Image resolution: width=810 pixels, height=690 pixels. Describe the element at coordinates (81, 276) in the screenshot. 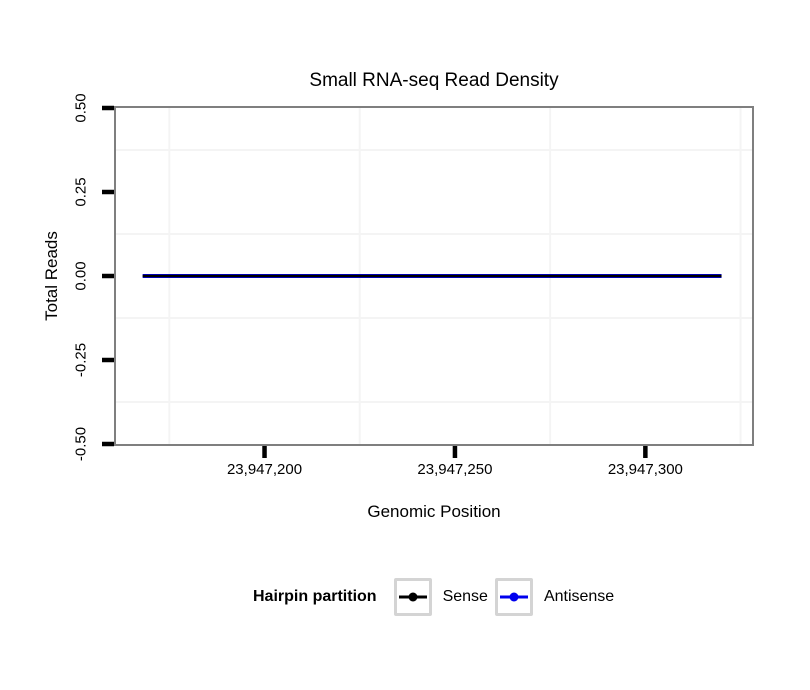

I see `y-tick-label: 0.00` at that location.